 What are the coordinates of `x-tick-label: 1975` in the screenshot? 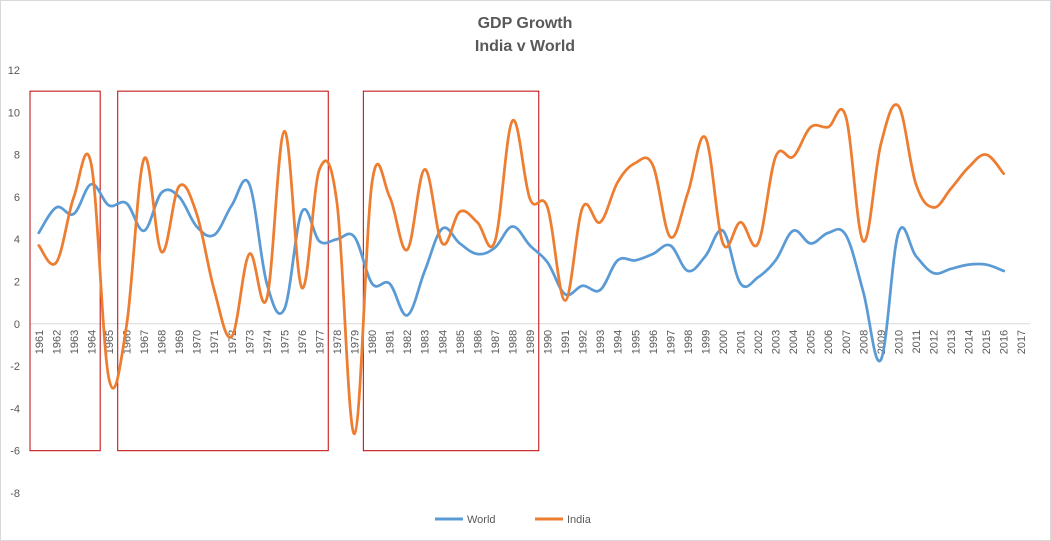 It's located at (285, 342).